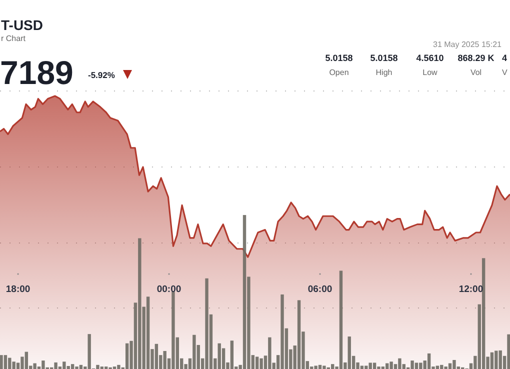 The width and height of the screenshot is (510, 369). I want to click on text: V, so click(505, 72).